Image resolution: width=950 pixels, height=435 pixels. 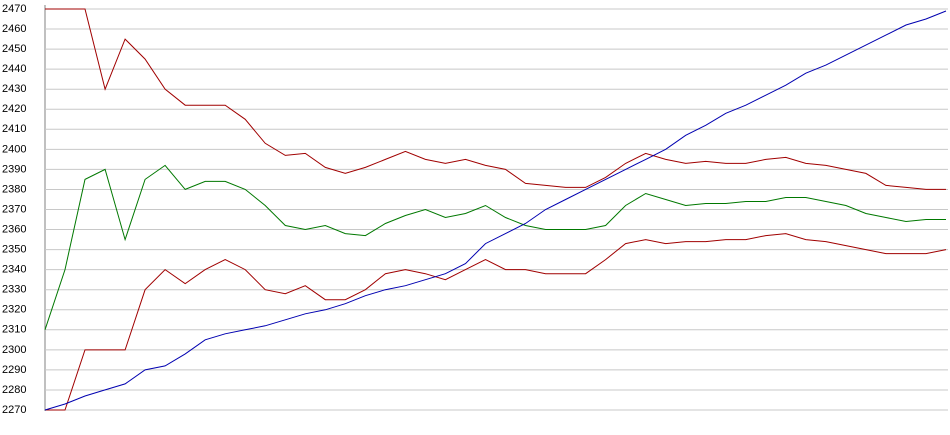 I want to click on y-tick-label: 2320, so click(x=14, y=310).